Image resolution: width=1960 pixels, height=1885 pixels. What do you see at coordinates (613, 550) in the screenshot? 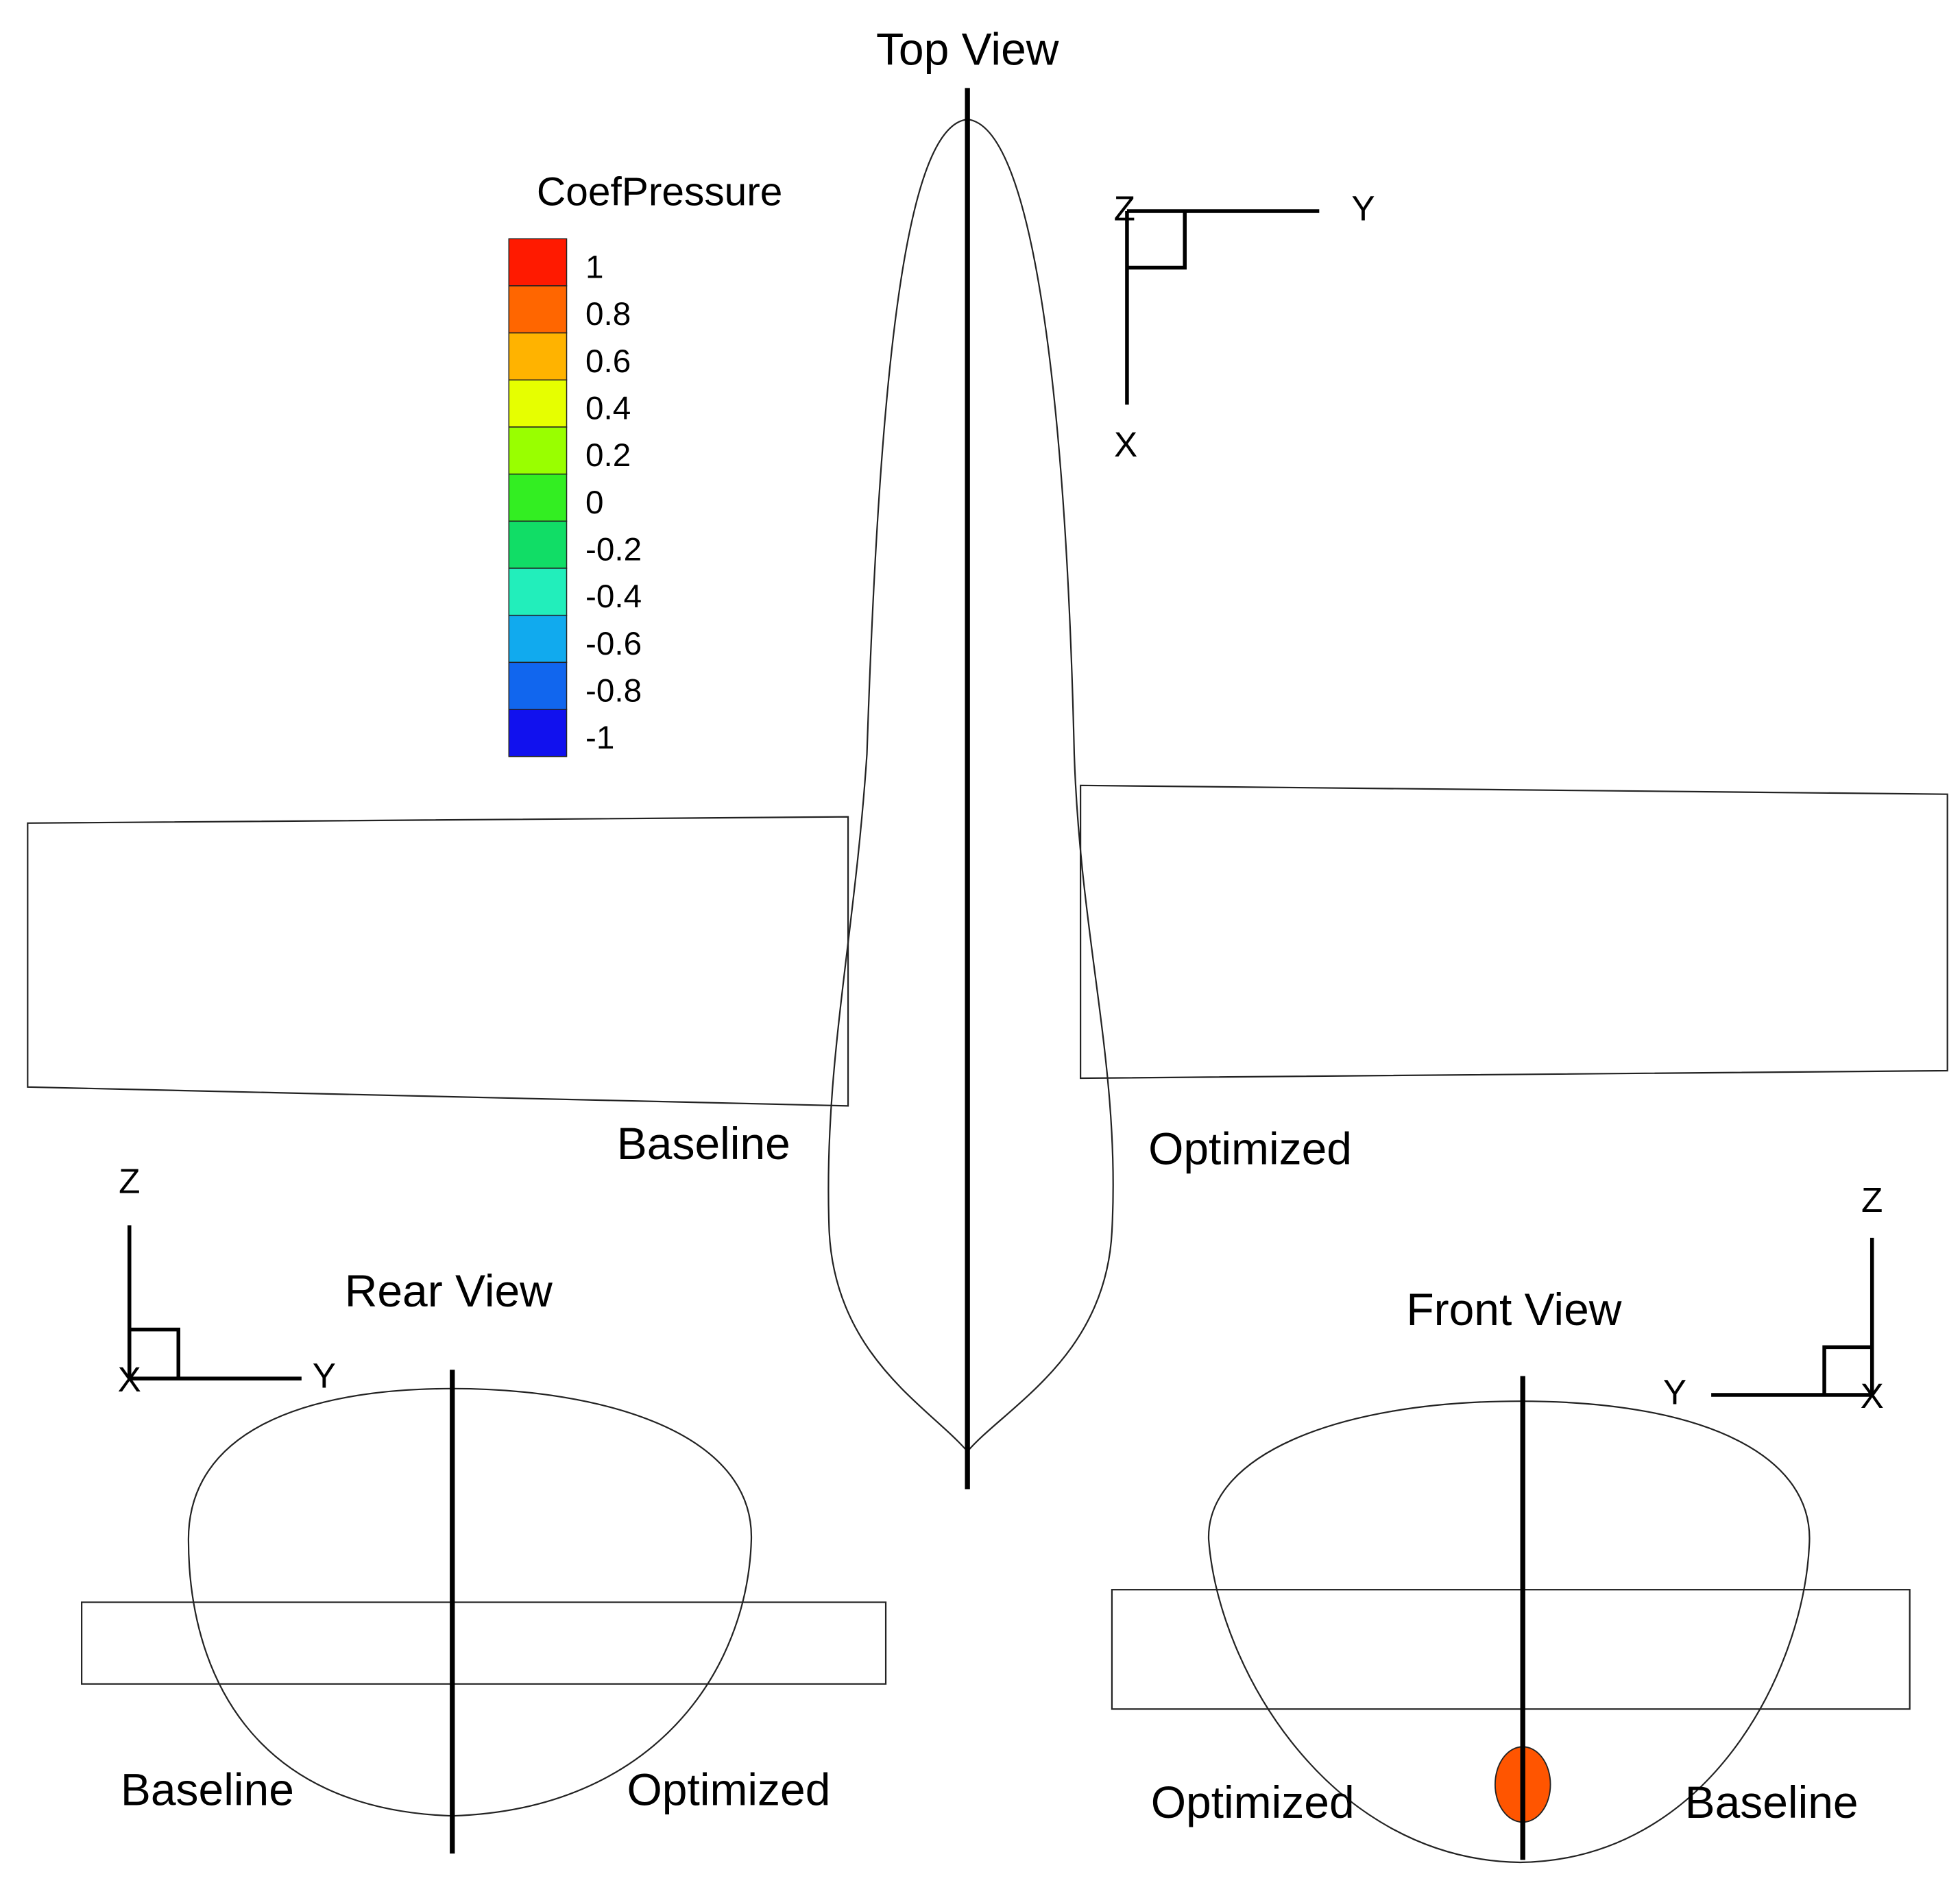
I see `legend-label: -0.2` at bounding box center [613, 550].